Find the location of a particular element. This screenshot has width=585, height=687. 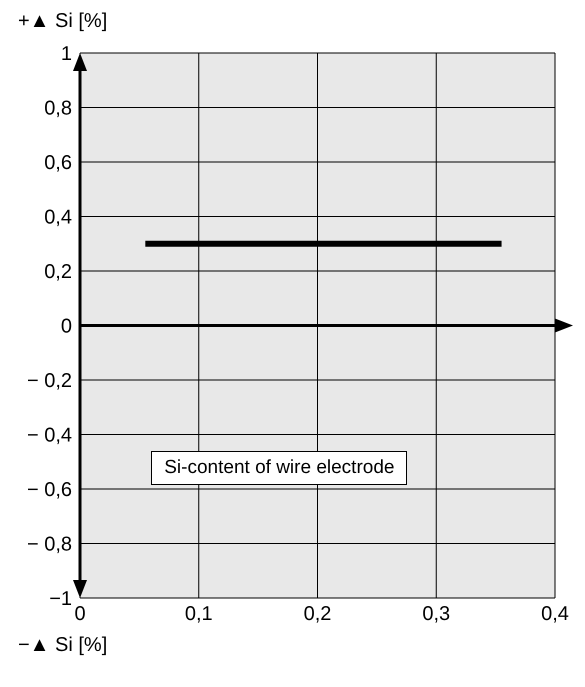

y-tick-label: 0 is located at coordinates (66, 327).